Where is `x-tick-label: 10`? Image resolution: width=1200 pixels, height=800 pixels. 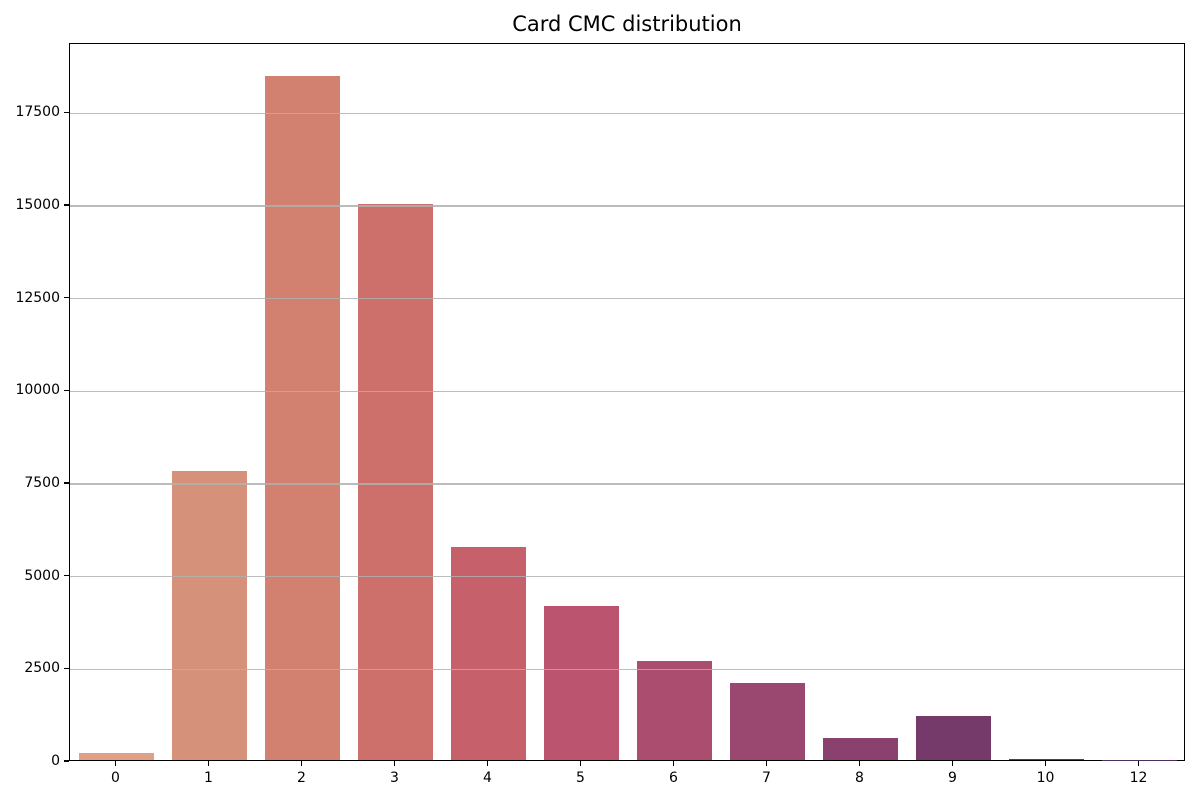 x-tick-label: 10 is located at coordinates (1045, 778).